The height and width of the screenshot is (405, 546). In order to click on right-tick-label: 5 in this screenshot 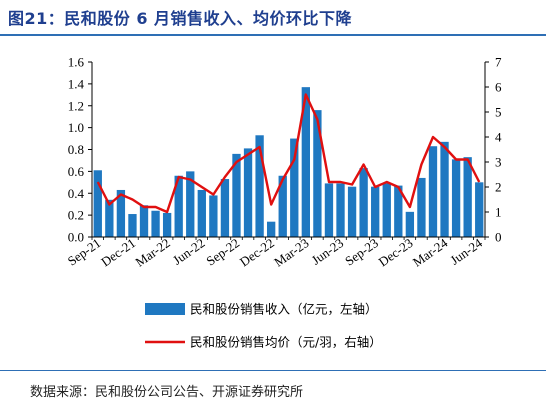, I will do `click(498, 112)`.